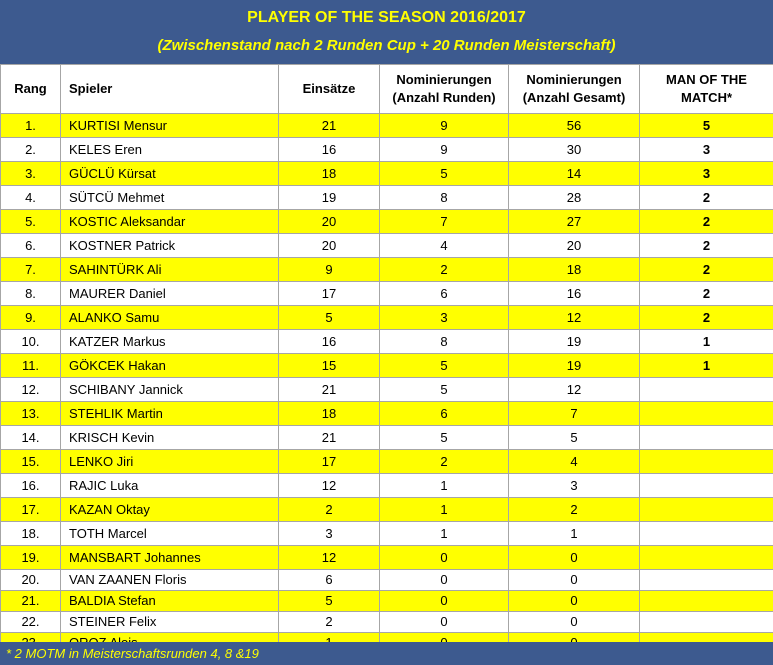 Image resolution: width=773 pixels, height=665 pixels. I want to click on cell-nominierungen-gesamt: 2, so click(574, 509).